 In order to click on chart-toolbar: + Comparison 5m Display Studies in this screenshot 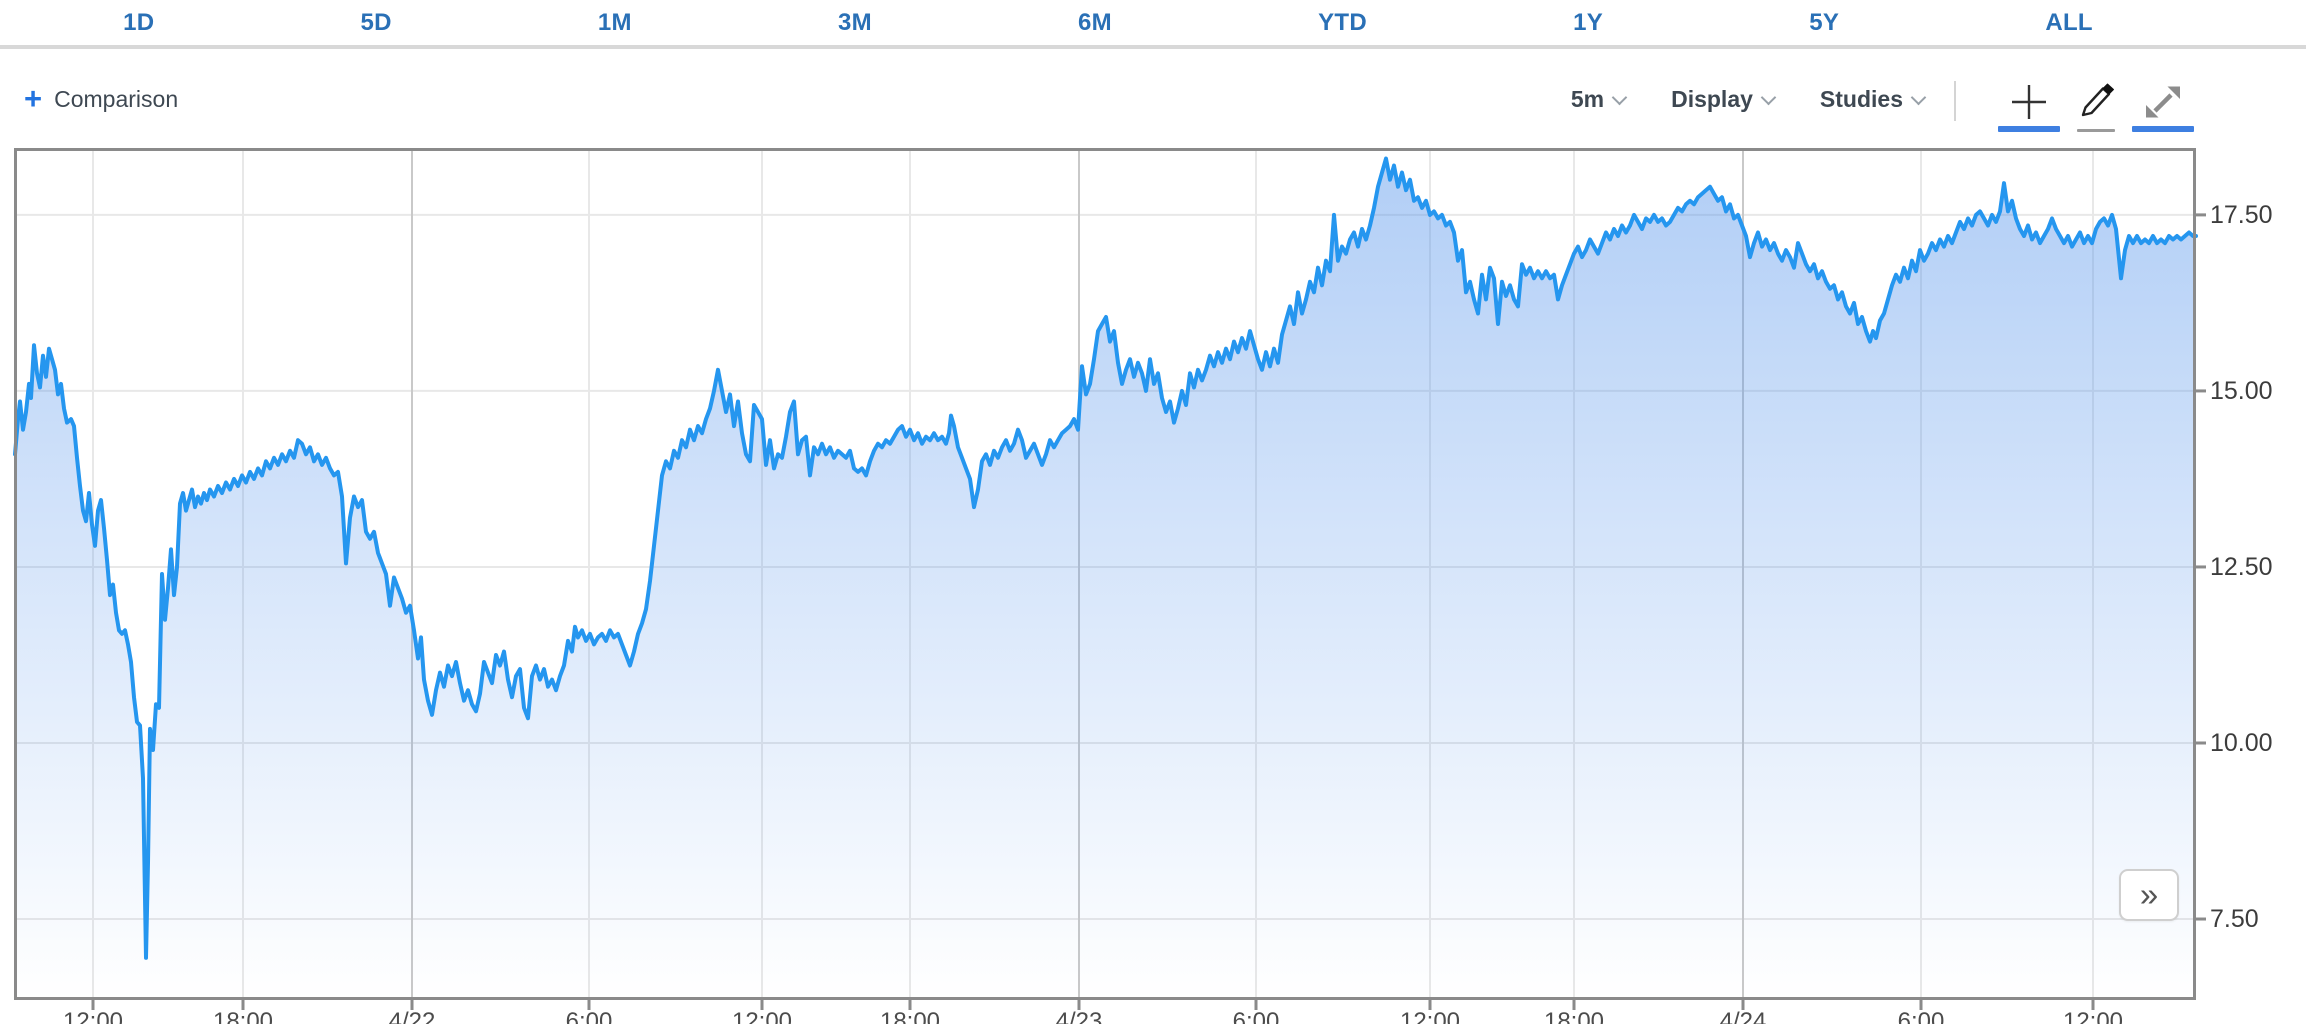, I will do `click(1153, 99)`.